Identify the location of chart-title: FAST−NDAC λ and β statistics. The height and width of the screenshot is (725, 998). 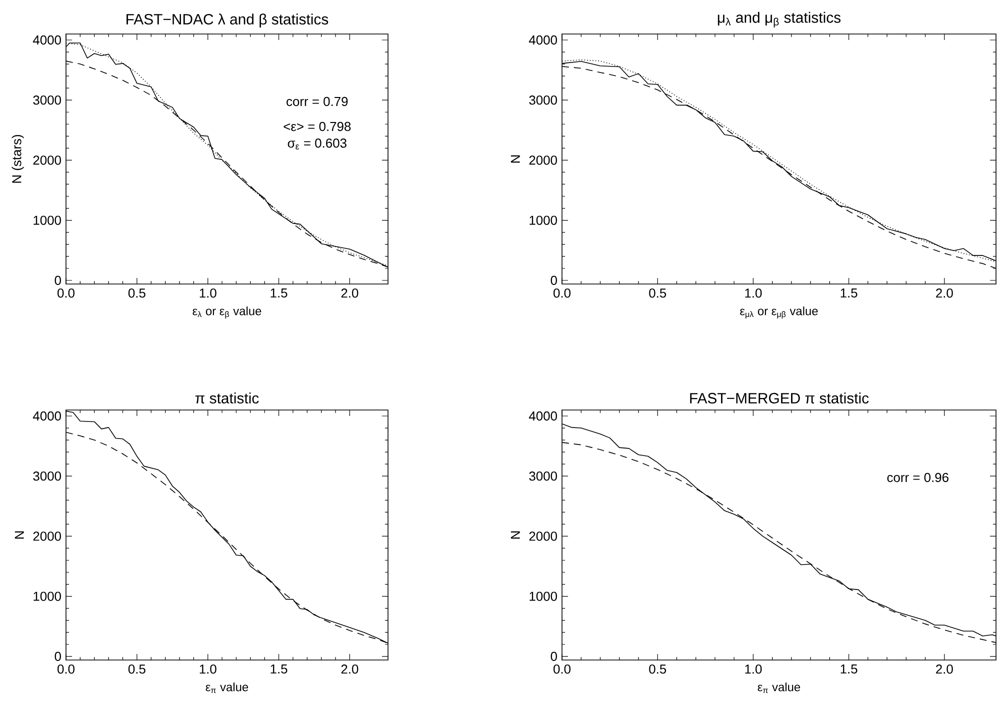
(227, 21).